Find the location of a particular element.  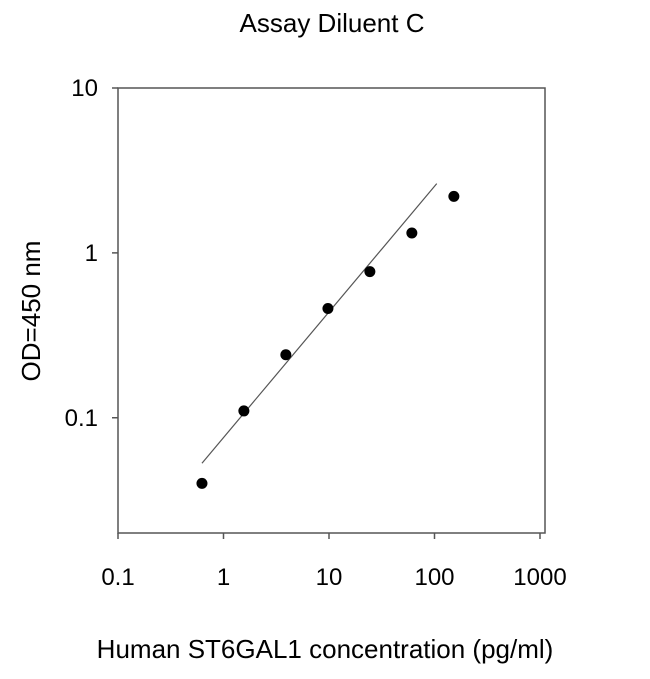

x-tick-label: 0.1 is located at coordinates (117, 577).